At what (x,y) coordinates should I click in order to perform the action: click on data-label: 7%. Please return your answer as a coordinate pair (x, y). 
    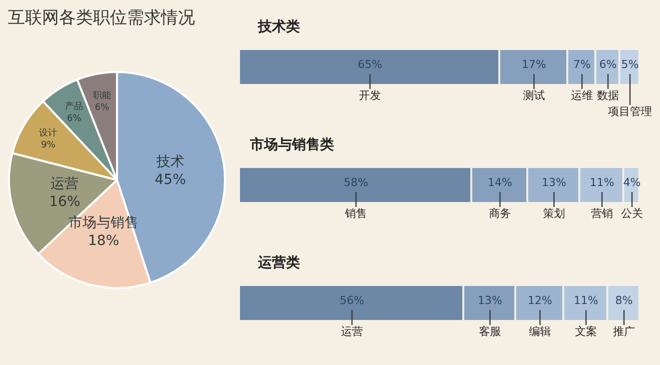
    Looking at the image, I should click on (582, 64).